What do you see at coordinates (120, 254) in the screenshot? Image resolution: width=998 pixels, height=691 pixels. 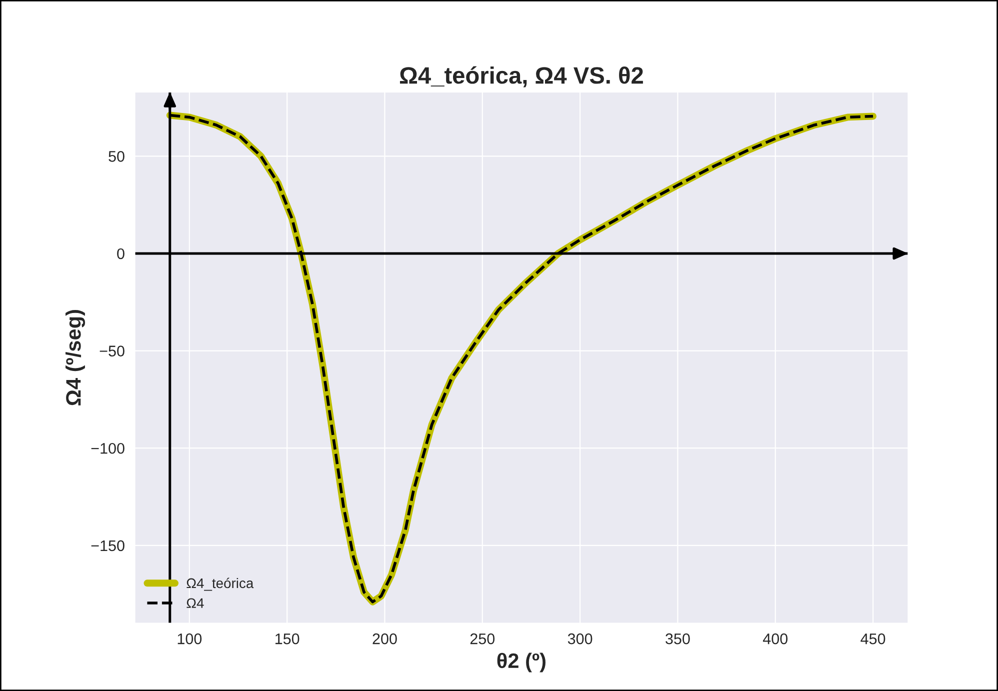 I see `y-tick-label: 0` at bounding box center [120, 254].